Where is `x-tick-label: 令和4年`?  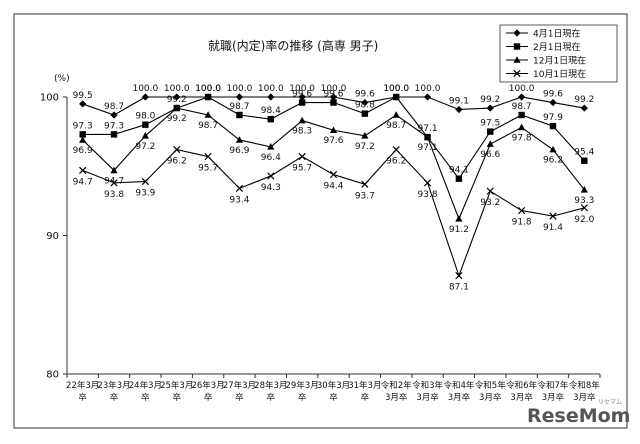 x-tick-label: 令和4年 is located at coordinates (458, 385).